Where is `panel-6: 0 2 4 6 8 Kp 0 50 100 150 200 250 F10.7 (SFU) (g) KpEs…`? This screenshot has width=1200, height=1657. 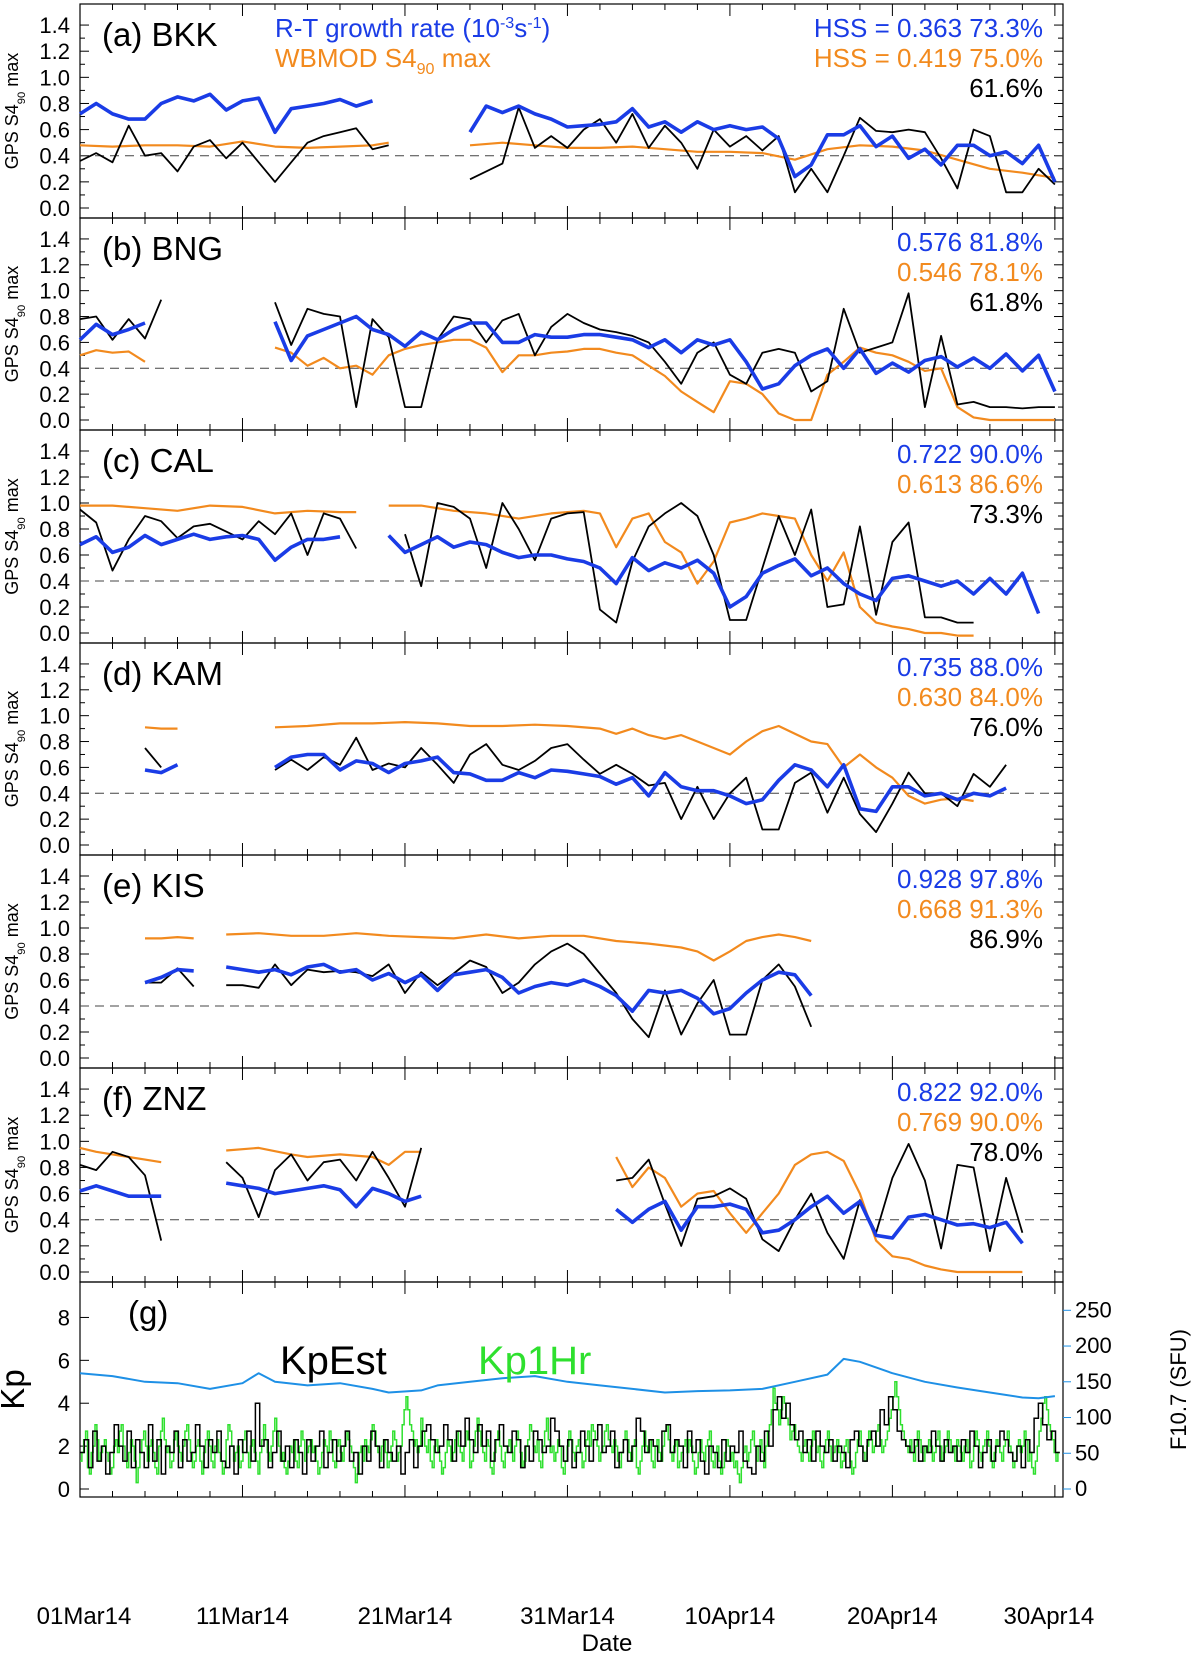 panel-6: 0 2 4 6 8 Kp 0 50 100 150 200 250 F10.7 (SFU) (g) KpEs… is located at coordinates (595, 1391).